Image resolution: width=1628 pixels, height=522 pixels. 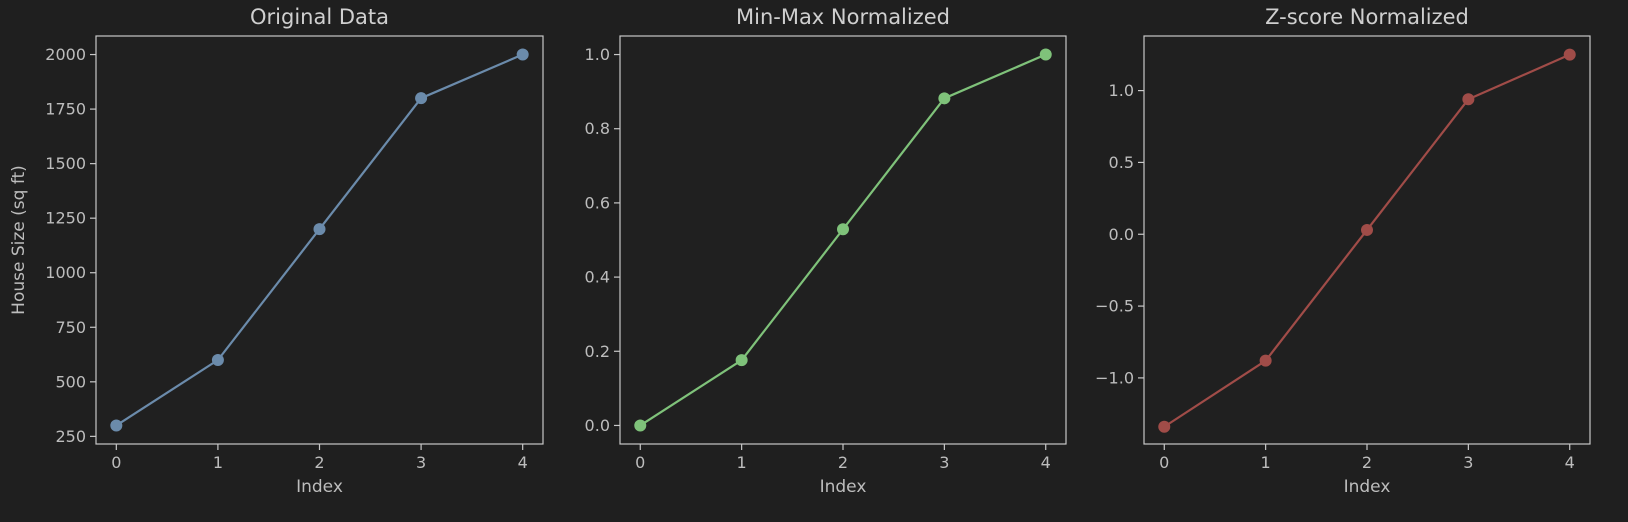 I want to click on chart-title: Z-score Normalized, so click(x=1367, y=17).